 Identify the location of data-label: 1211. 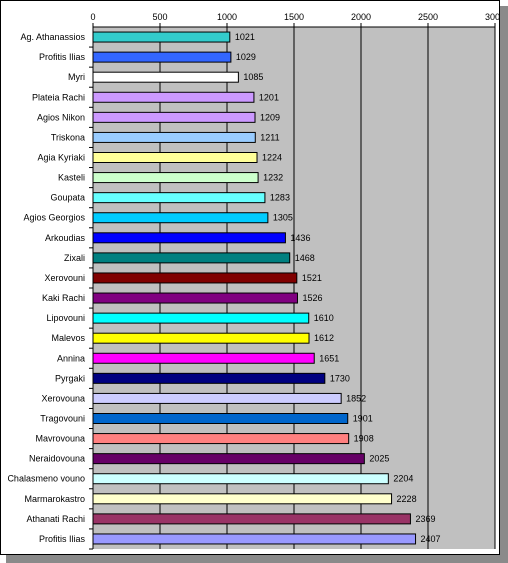
(269, 137).